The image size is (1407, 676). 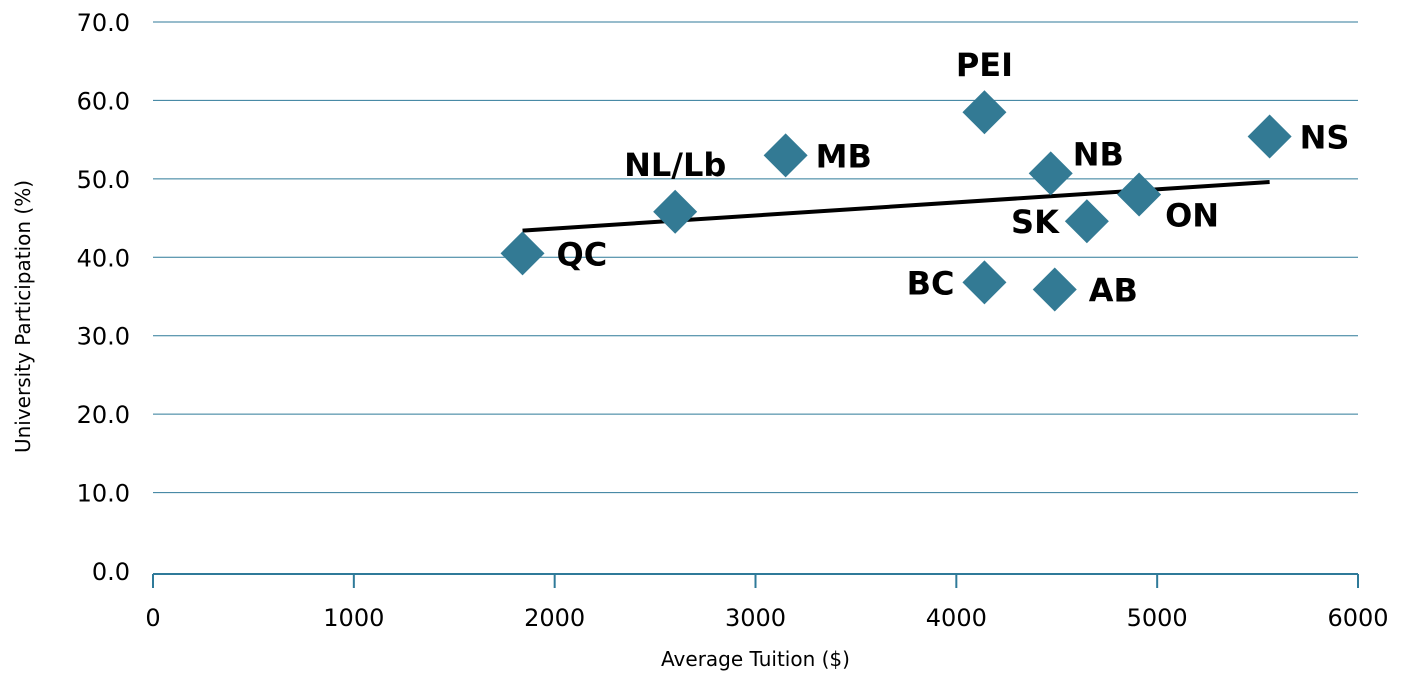 I want to click on point-label: NS, so click(x=1325, y=138).